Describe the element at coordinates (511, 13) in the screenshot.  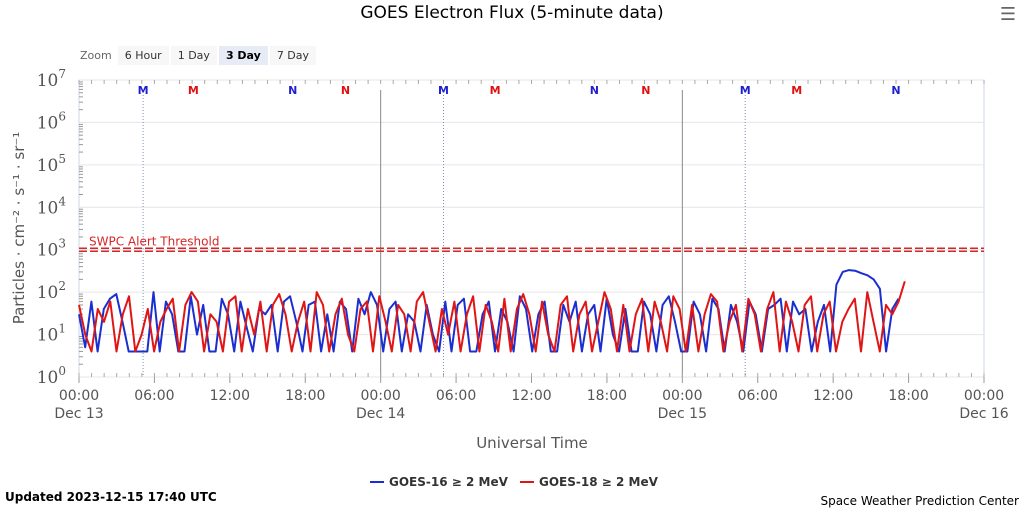
I see `chart-title: GOES Electron Flux (5-minute data)` at that location.